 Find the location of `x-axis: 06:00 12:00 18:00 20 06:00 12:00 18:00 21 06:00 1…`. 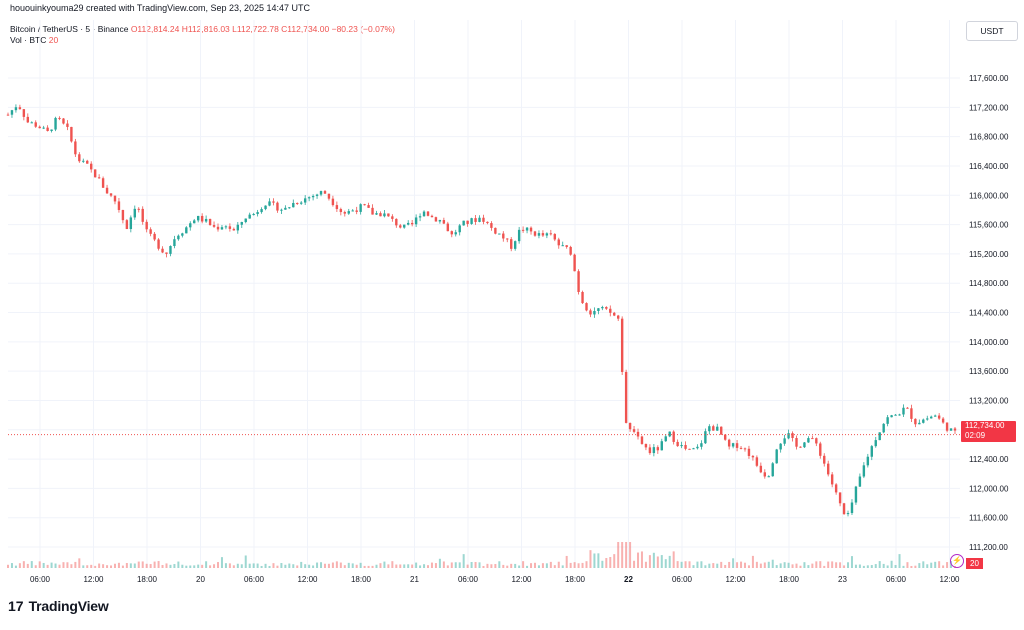

x-axis: 06:00 12:00 18:00 20 06:00 12:00 18:00 21 06:00 1… is located at coordinates (495, 579).